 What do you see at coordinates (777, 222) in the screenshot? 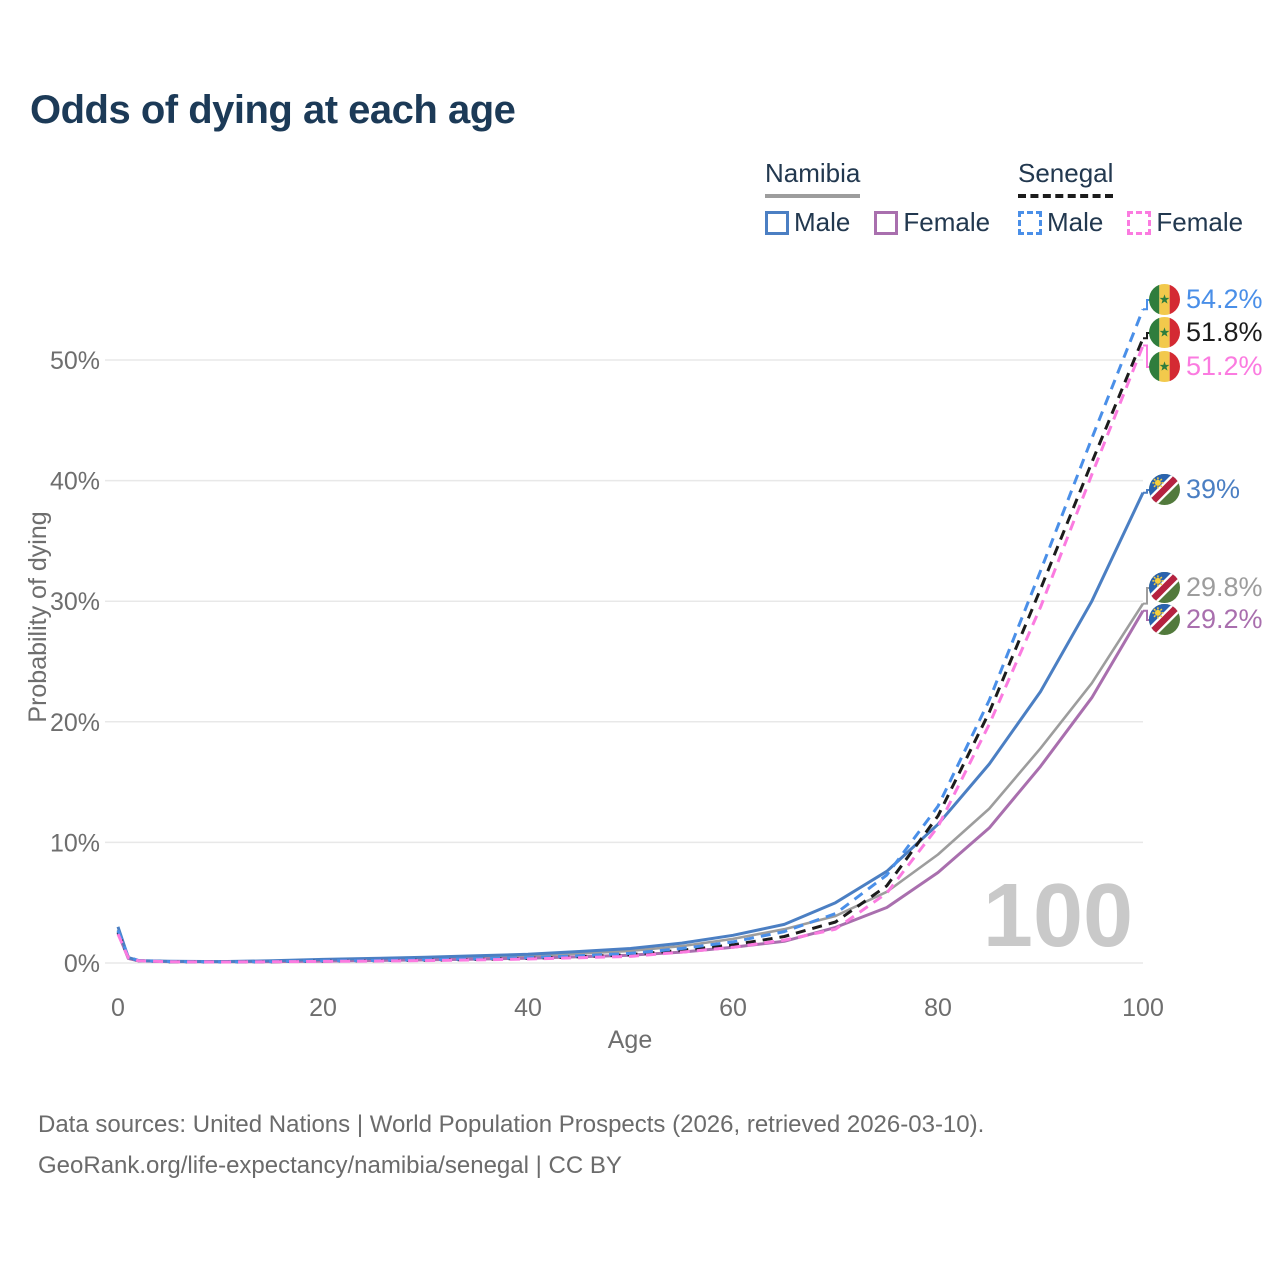
I see `namibia-male-swatch-icon` at bounding box center [777, 222].